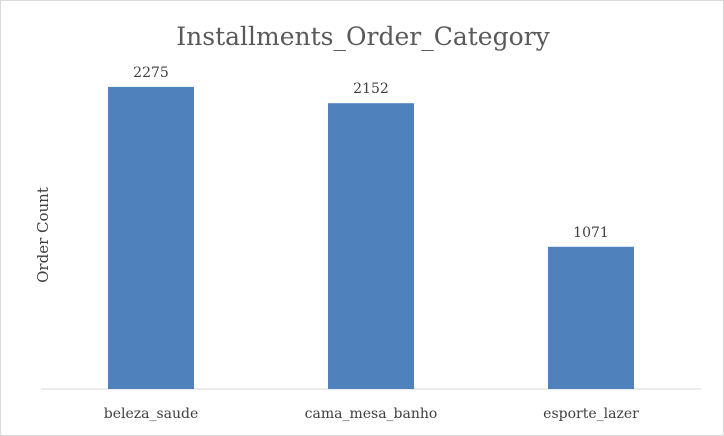  What do you see at coordinates (363, 36) in the screenshot?
I see `chart-title: Installments_Order_Category` at bounding box center [363, 36].